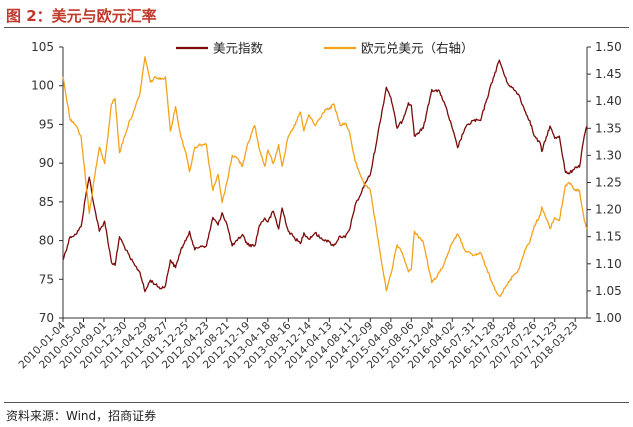 This screenshot has height=427, width=633. What do you see at coordinates (608, 47) in the screenshot?
I see `right-tick-label: 1.50` at bounding box center [608, 47].